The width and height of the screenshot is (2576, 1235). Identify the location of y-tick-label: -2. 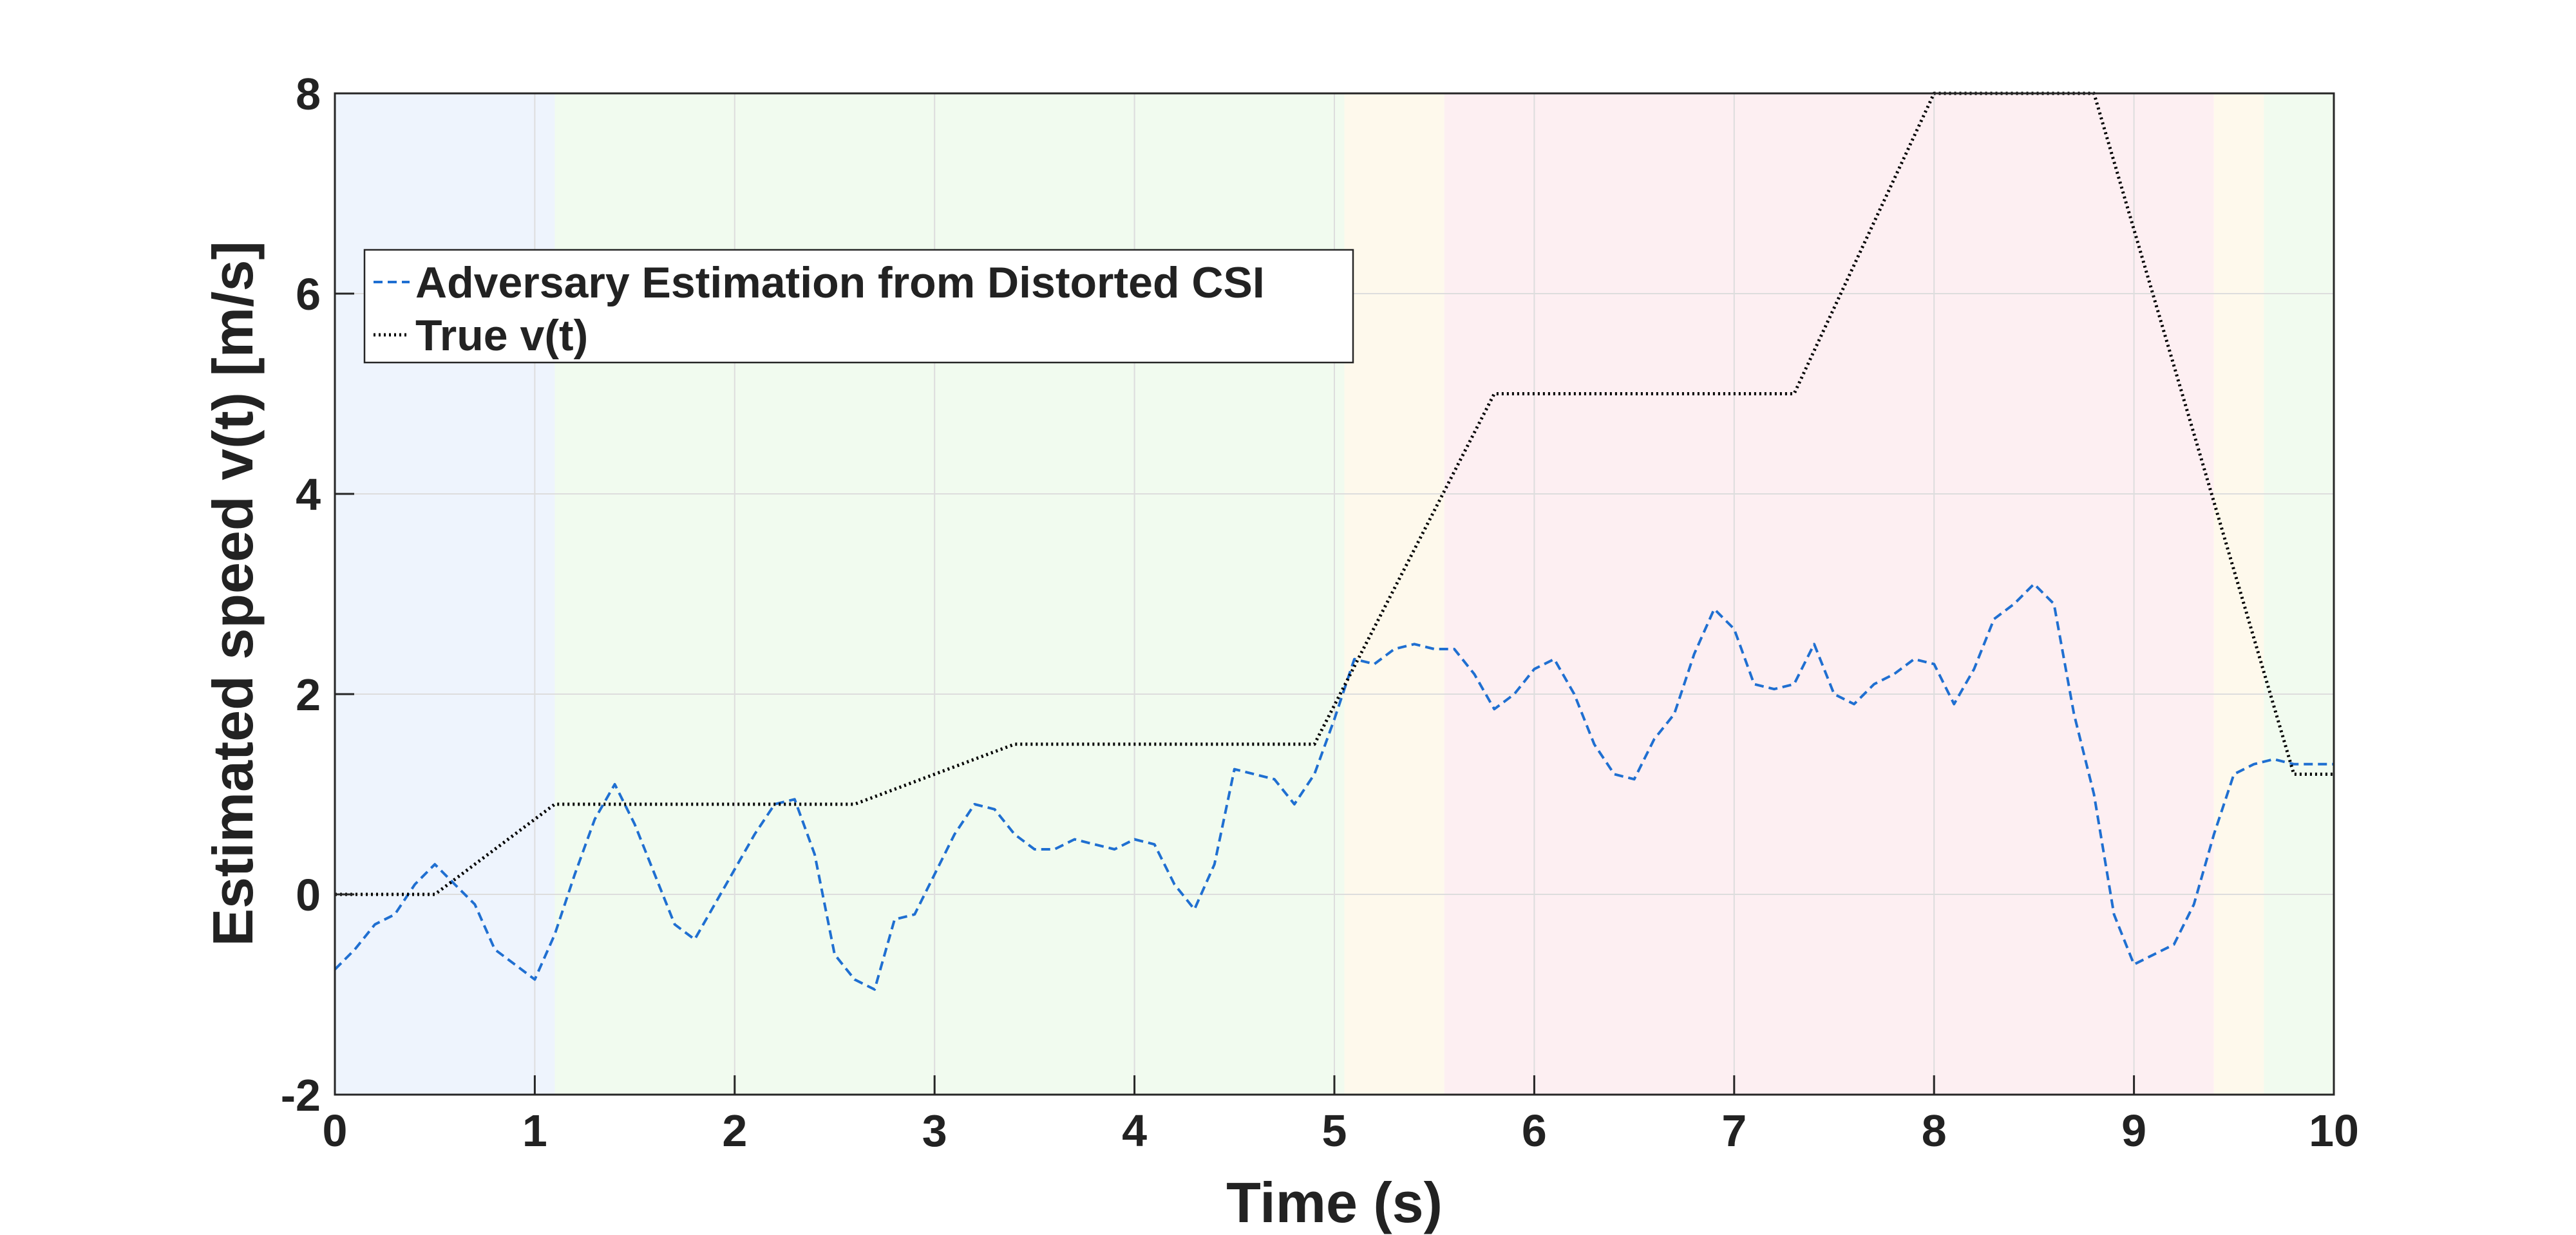
(301, 1095).